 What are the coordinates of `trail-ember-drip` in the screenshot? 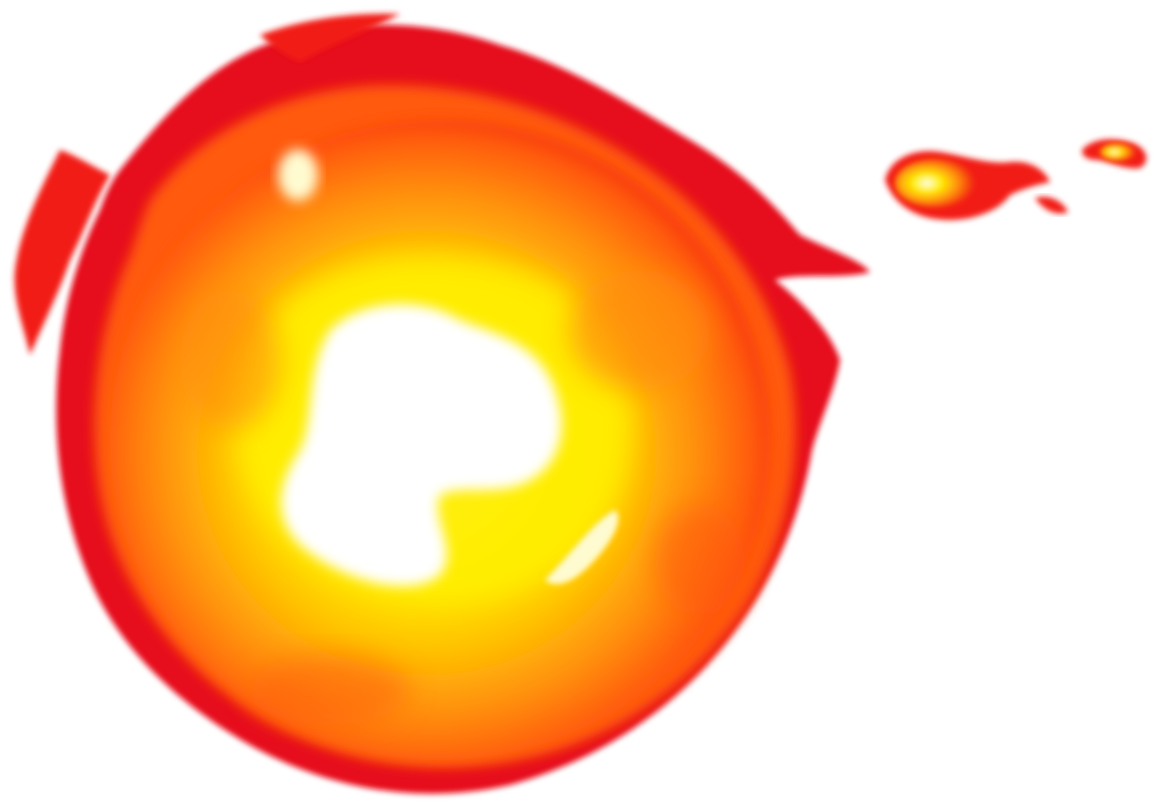 It's located at (1051, 205).